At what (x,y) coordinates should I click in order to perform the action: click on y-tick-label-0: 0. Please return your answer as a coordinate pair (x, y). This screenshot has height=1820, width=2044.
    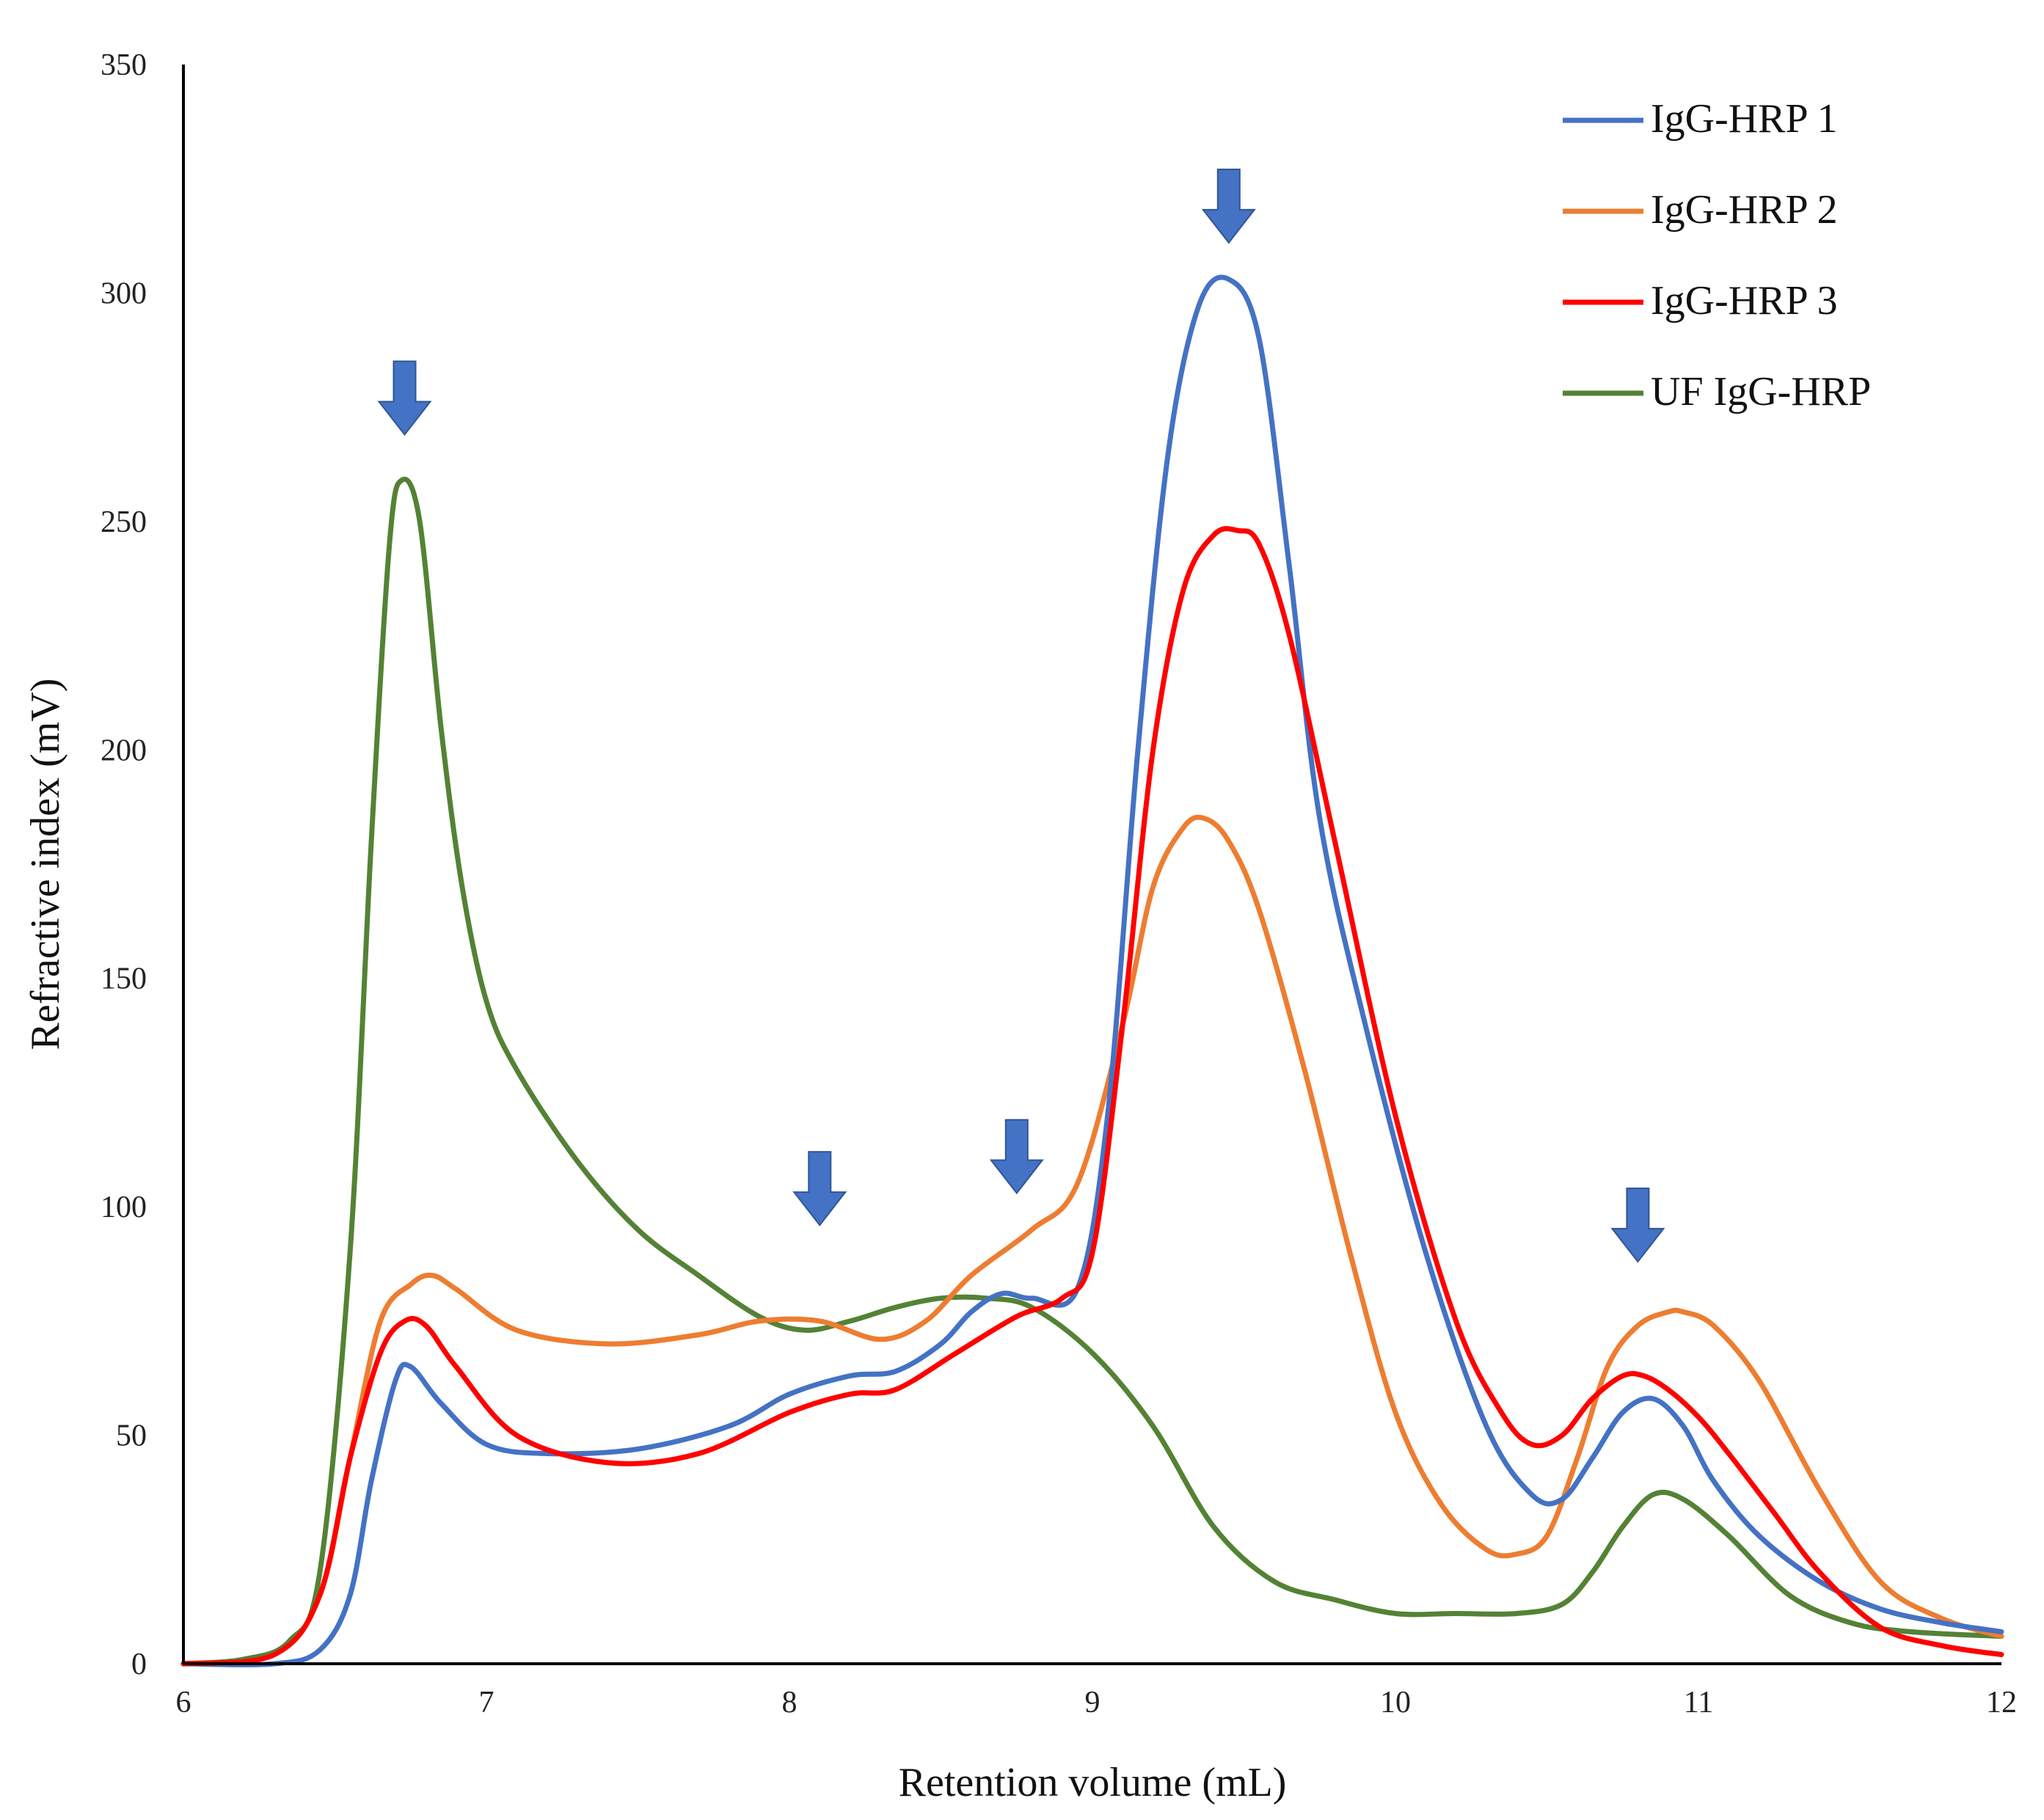
    Looking at the image, I should click on (139, 1665).